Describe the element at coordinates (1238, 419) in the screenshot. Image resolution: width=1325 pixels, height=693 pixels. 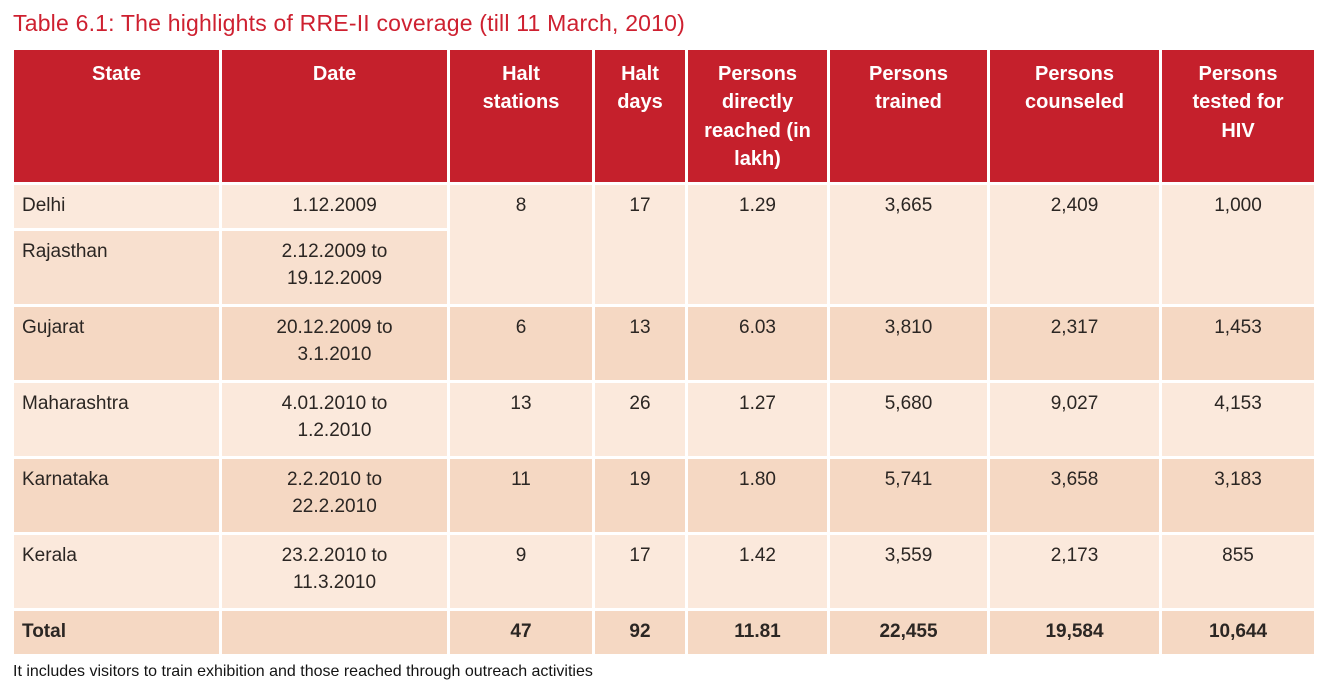
I see `cell-persons-tested: 4,153` at that location.